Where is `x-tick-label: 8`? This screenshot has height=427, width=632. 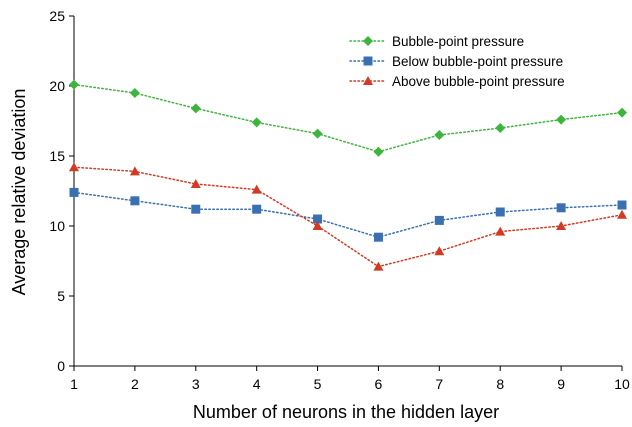 x-tick-label: 8 is located at coordinates (500, 384).